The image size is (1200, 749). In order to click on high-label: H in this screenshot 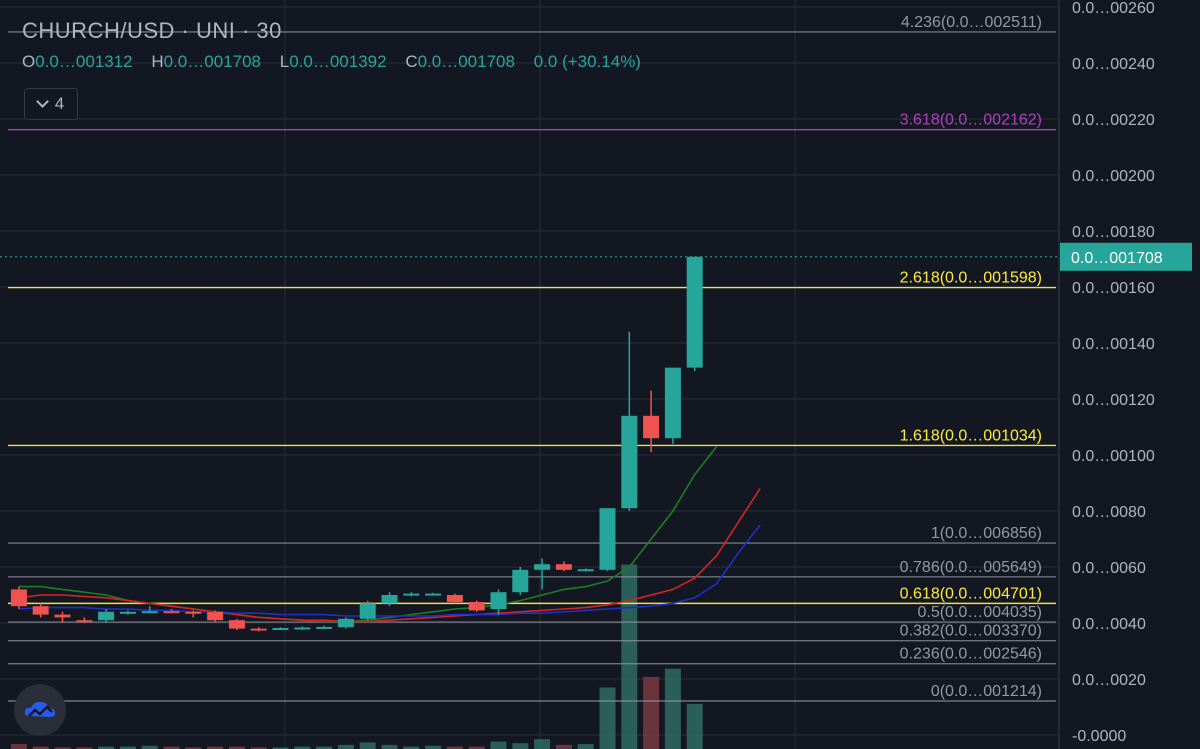, I will do `click(157, 61)`.